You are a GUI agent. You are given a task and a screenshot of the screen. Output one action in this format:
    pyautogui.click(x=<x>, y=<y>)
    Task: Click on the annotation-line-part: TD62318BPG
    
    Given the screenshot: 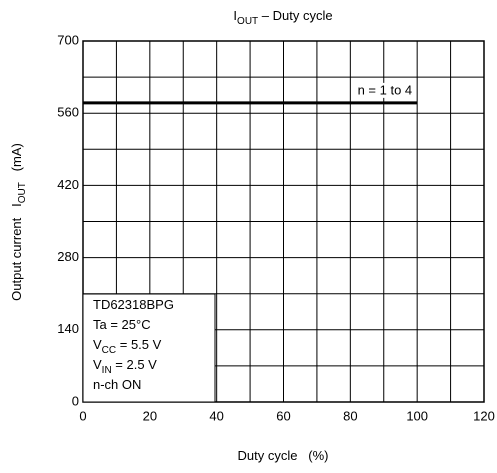 What is the action you would take?
    pyautogui.click(x=133, y=304)
    